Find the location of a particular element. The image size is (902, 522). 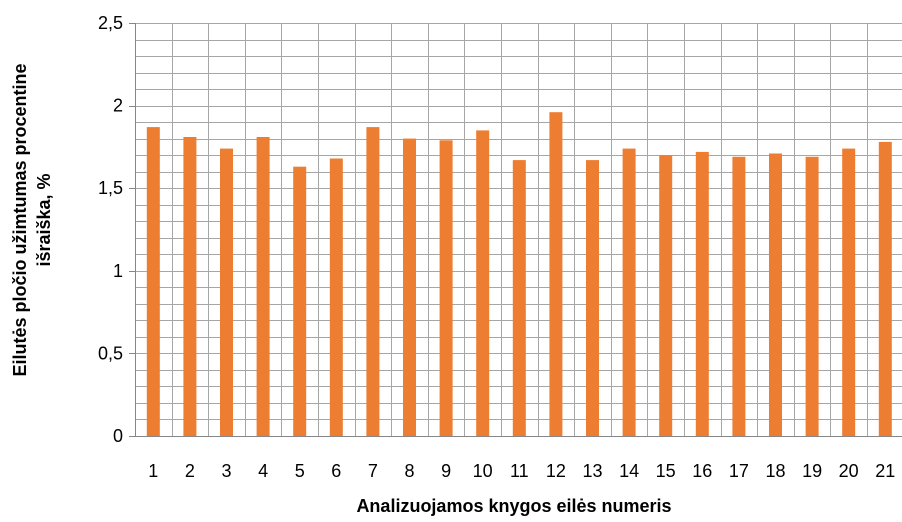

x-tick-label: 1 is located at coordinates (153, 471).